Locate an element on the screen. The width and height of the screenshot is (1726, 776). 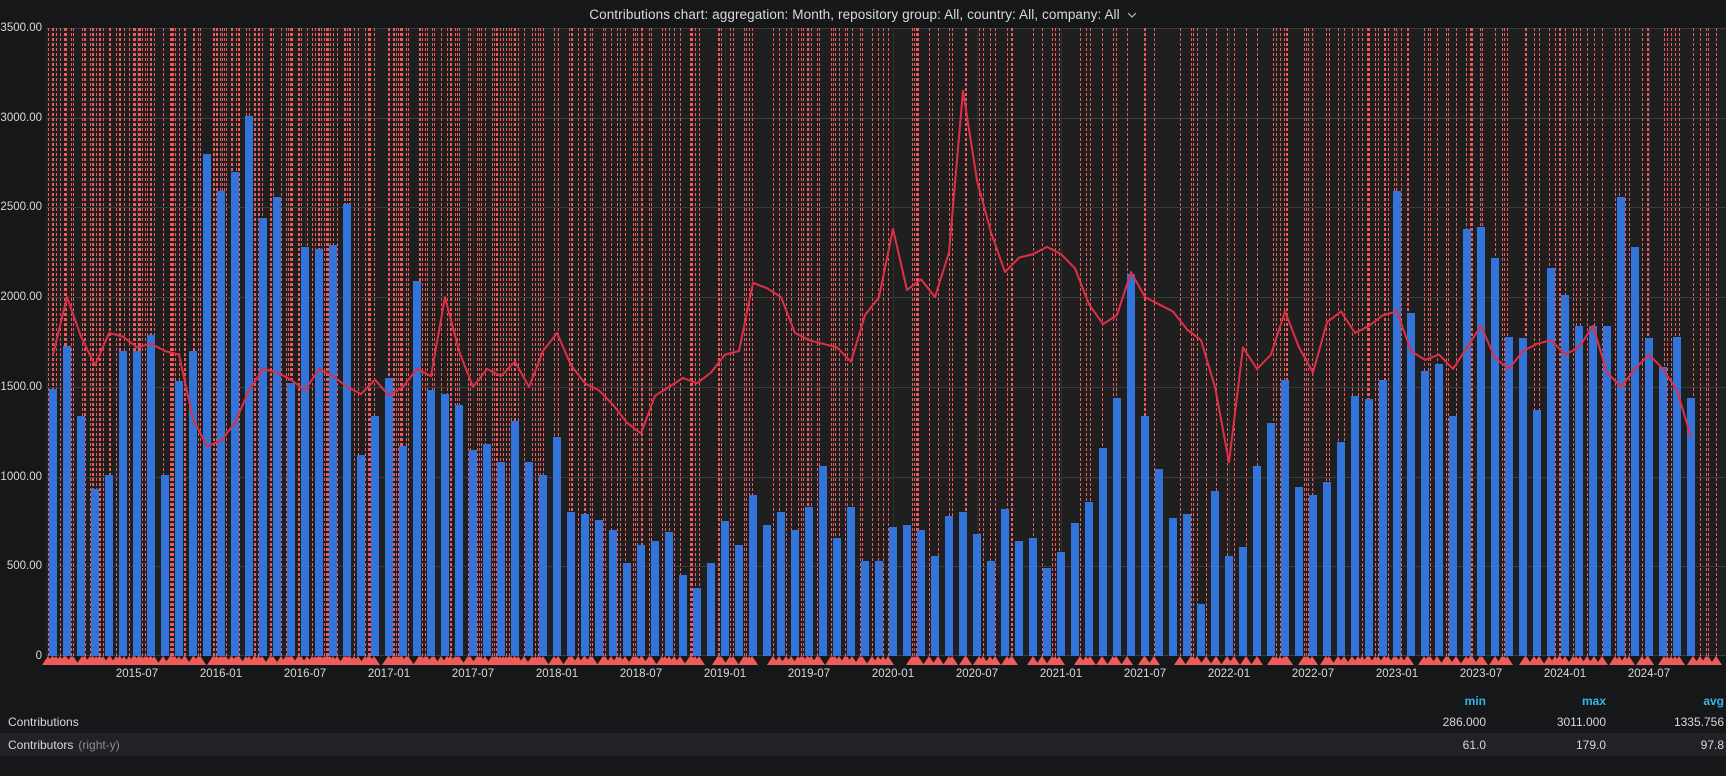
legend-series-name: Contributions is located at coordinates (43, 721).